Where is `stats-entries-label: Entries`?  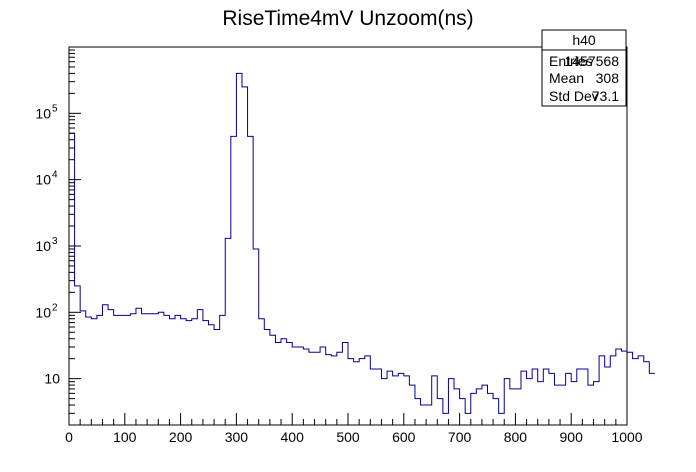
stats-entries-label: Entries is located at coordinates (571, 61).